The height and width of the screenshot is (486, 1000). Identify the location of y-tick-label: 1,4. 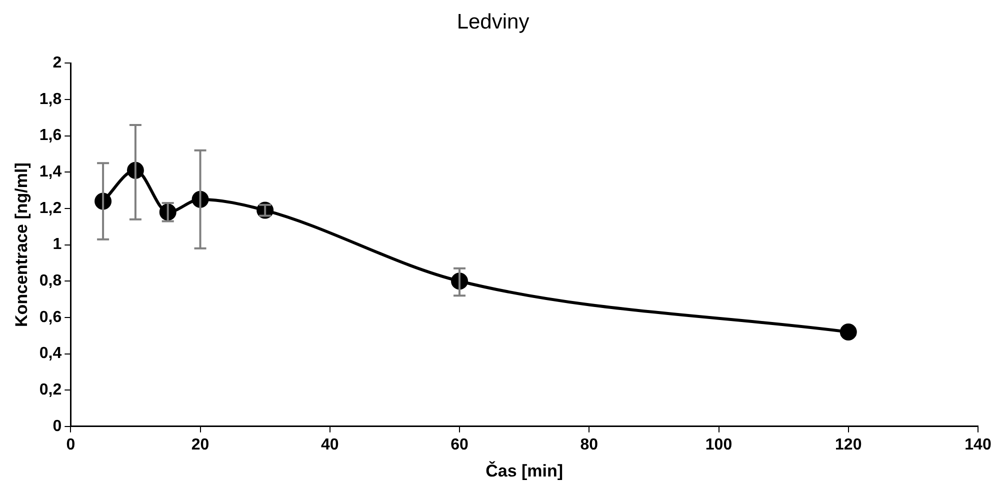
(50, 172).